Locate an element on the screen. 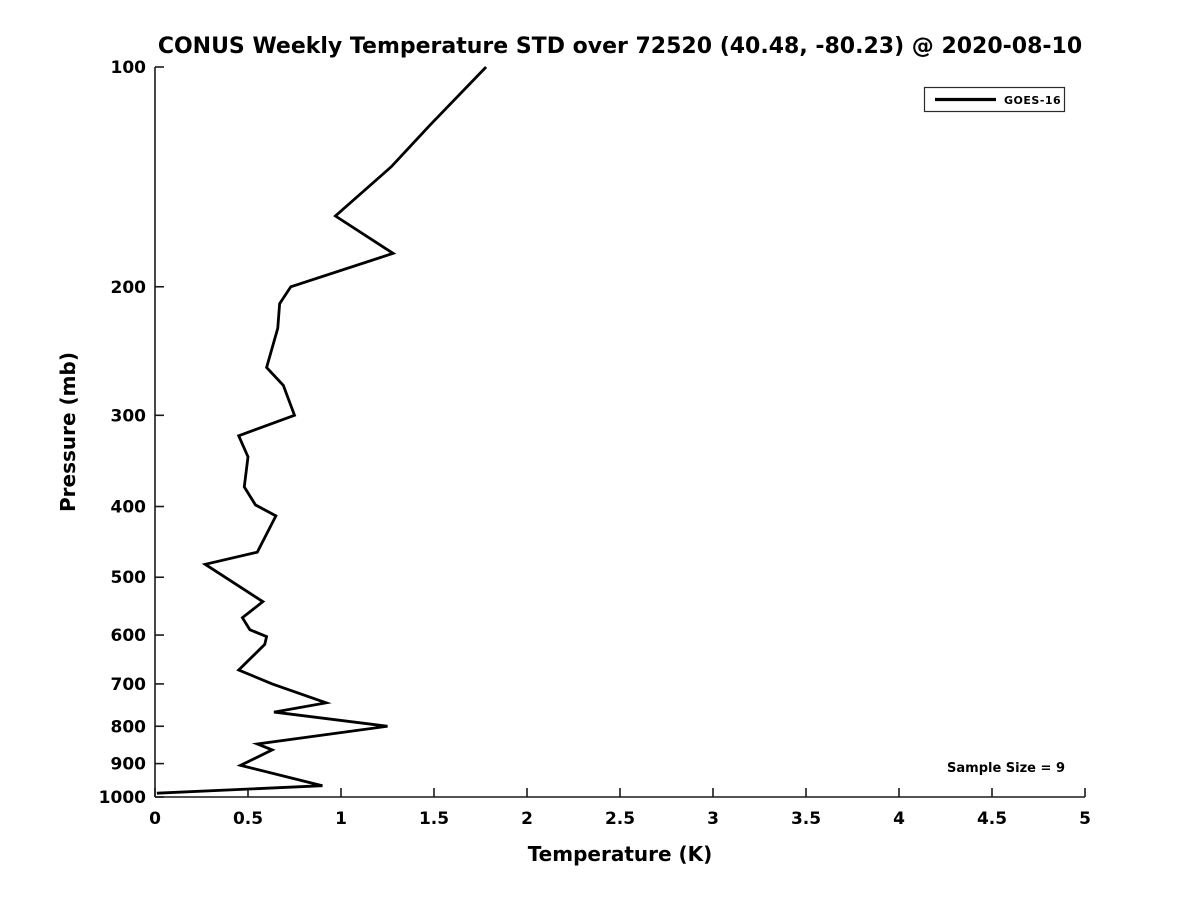 The height and width of the screenshot is (900, 1200). y-tick-label: 500 is located at coordinates (129, 578).